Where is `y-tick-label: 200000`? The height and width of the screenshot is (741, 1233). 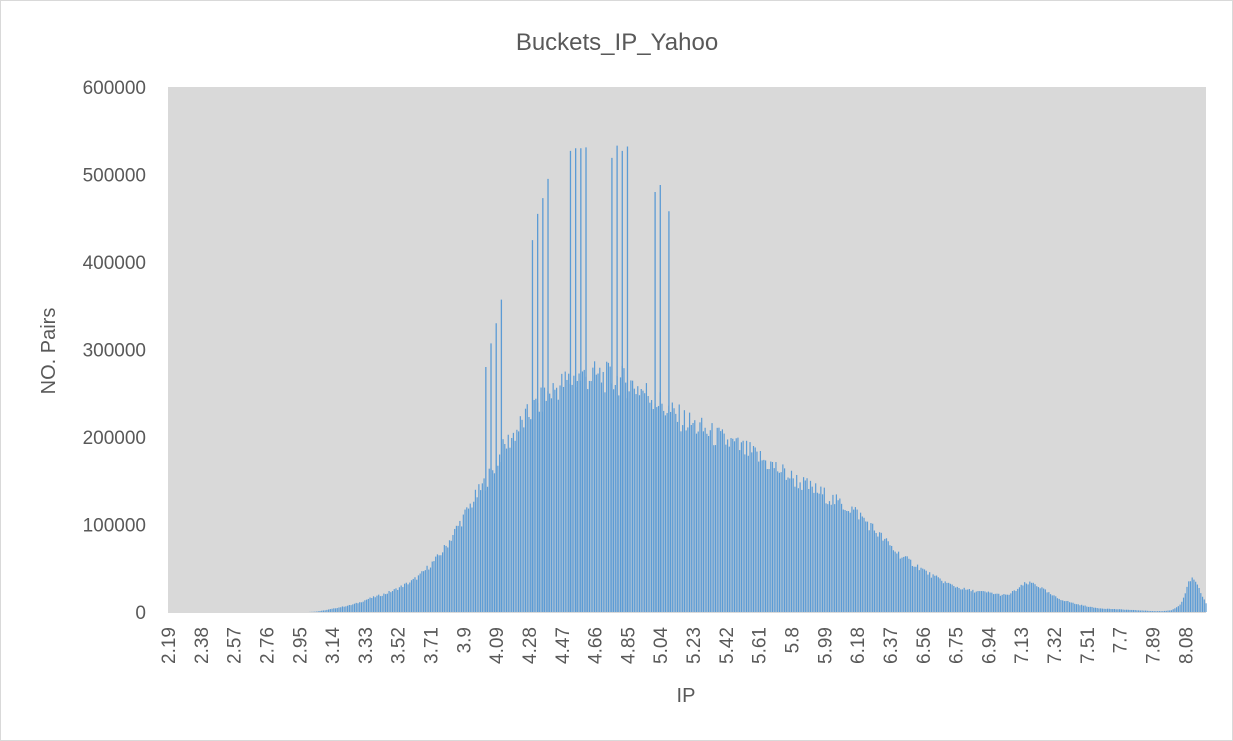
y-tick-label: 200000 is located at coordinates (114, 438).